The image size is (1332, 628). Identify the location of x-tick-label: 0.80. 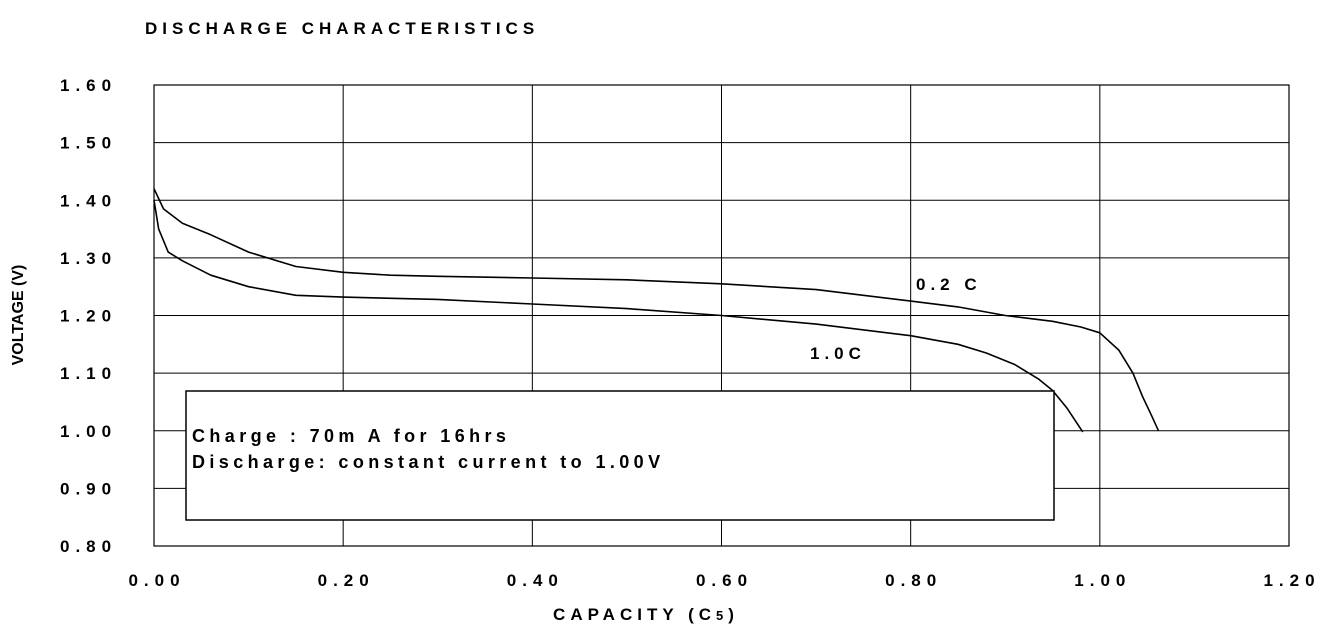
(913, 580).